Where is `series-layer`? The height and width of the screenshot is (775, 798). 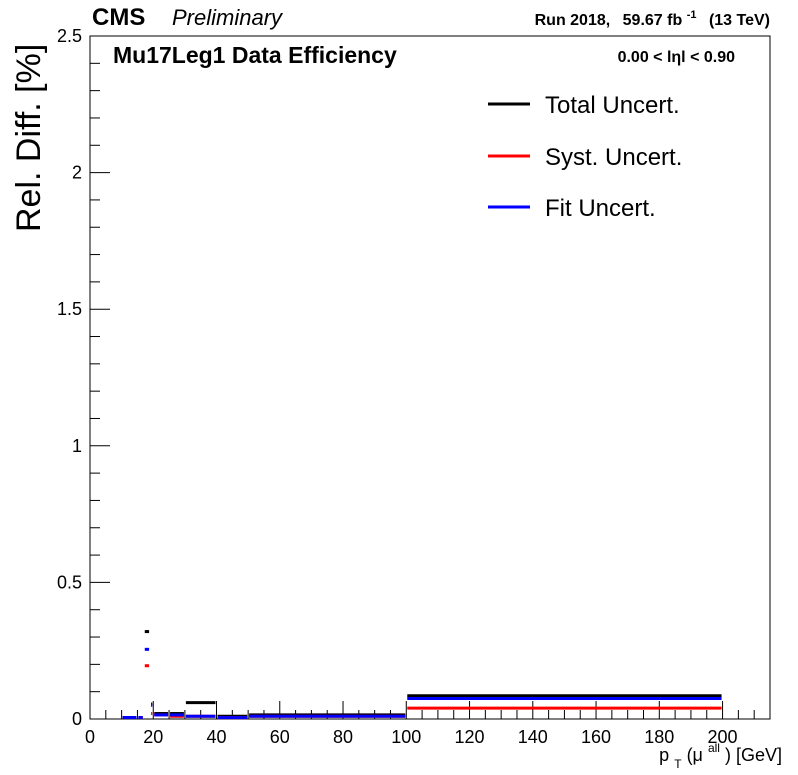 series-layer is located at coordinates (422, 675).